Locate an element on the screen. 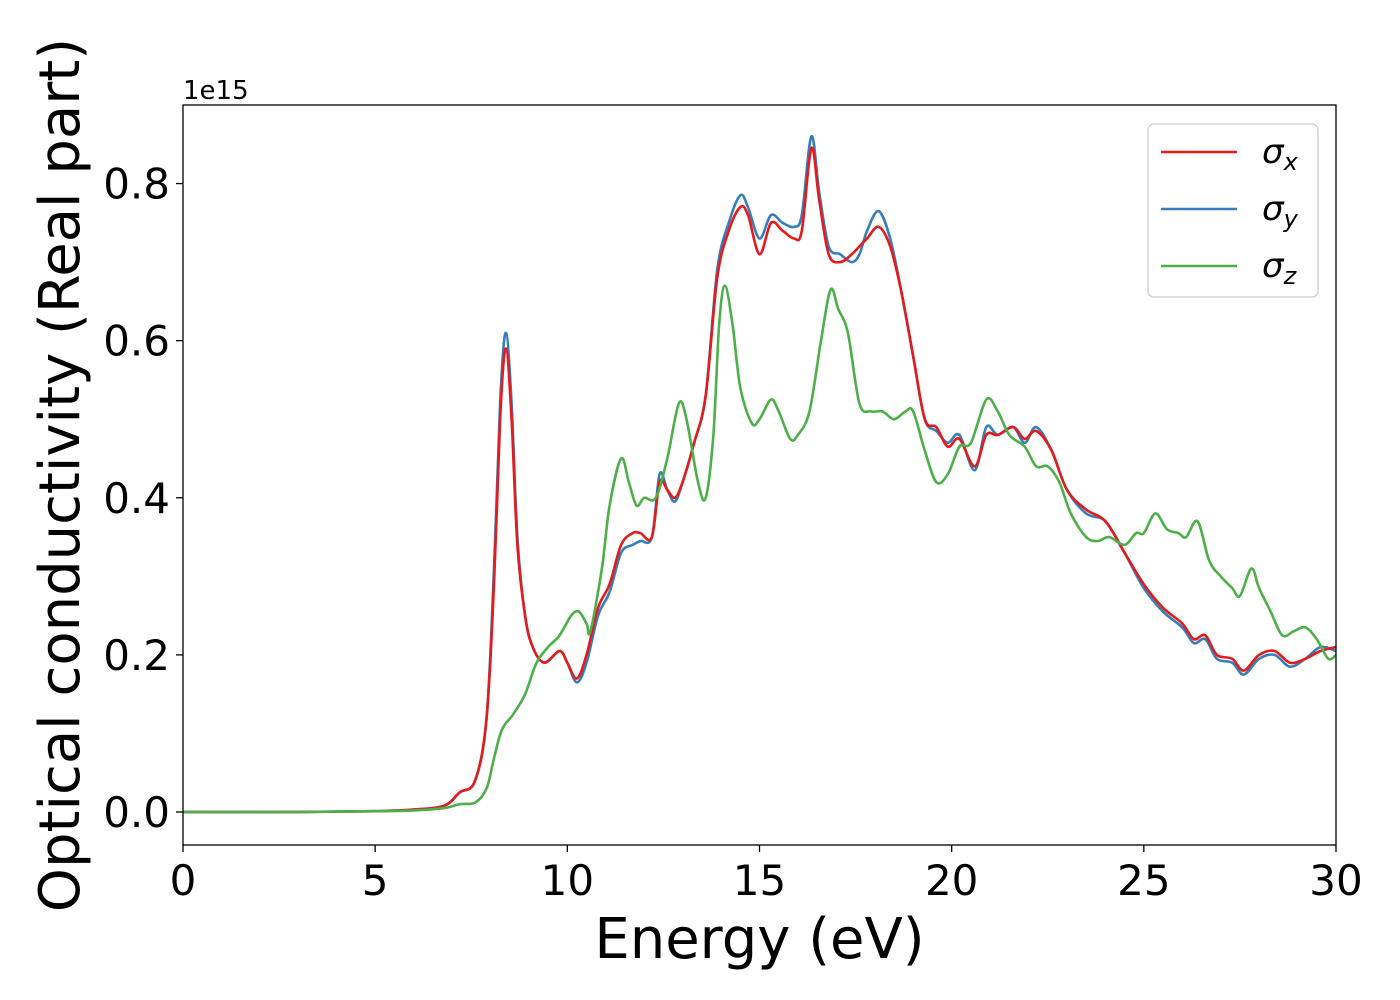 The height and width of the screenshot is (1000, 1400). legend-label-x: σx is located at coordinates (1280, 154).